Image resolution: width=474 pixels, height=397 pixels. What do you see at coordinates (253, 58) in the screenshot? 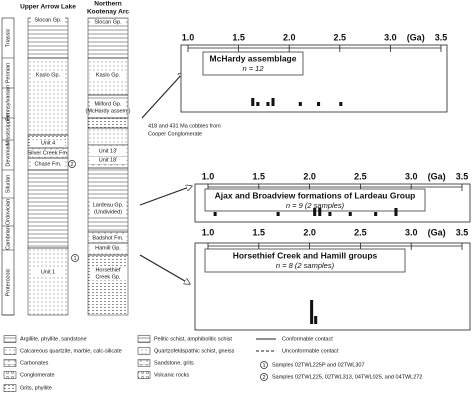
I see `panel-title: McHardy assemblage` at bounding box center [253, 58].